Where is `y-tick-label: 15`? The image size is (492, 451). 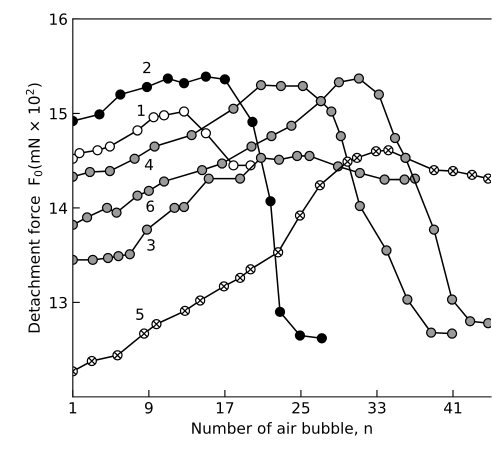 y-tick-label: 15 is located at coordinates (58, 114).